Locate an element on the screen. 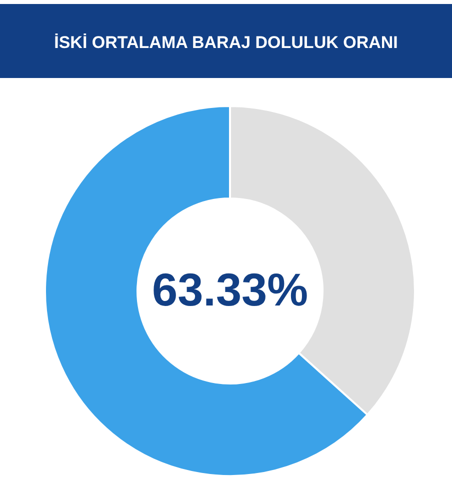 The width and height of the screenshot is (452, 504). text: 63.33% is located at coordinates (230, 290).